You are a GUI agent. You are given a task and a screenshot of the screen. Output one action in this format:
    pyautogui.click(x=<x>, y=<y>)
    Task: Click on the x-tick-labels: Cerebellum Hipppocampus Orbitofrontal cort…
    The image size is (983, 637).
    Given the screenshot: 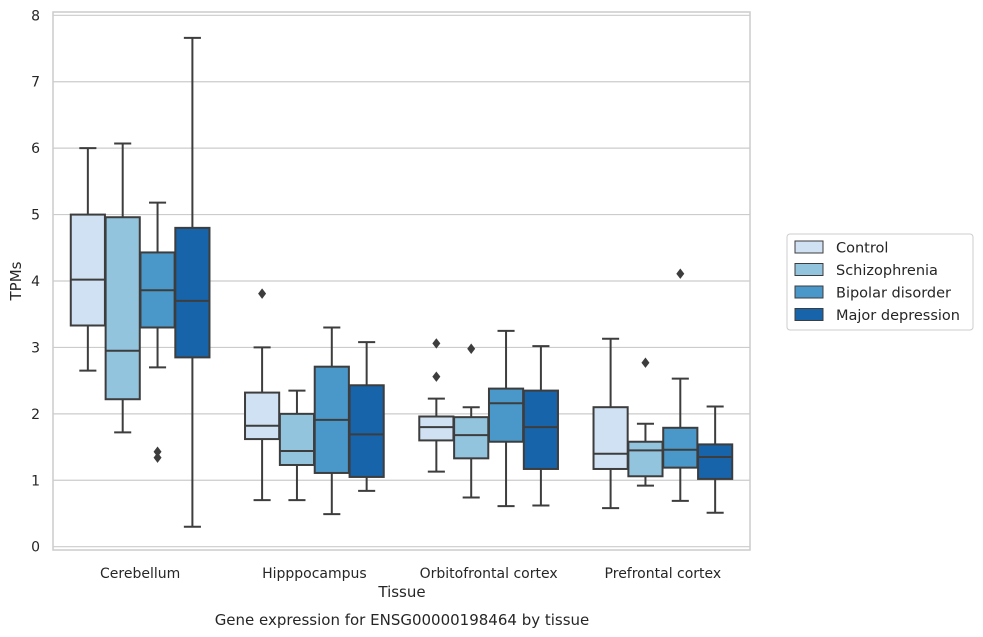 What is the action you would take?
    pyautogui.click(x=410, y=574)
    